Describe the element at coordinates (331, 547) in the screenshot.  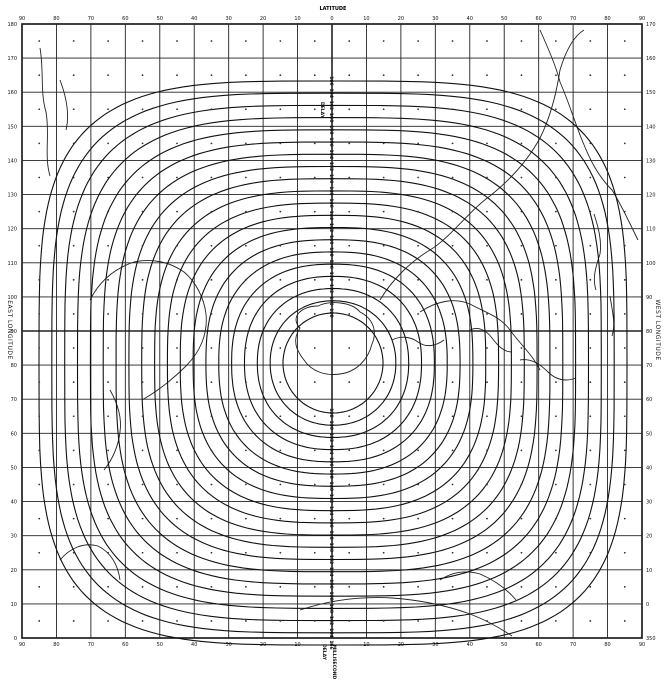
I see `contour-label-bottom: 150` at that location.